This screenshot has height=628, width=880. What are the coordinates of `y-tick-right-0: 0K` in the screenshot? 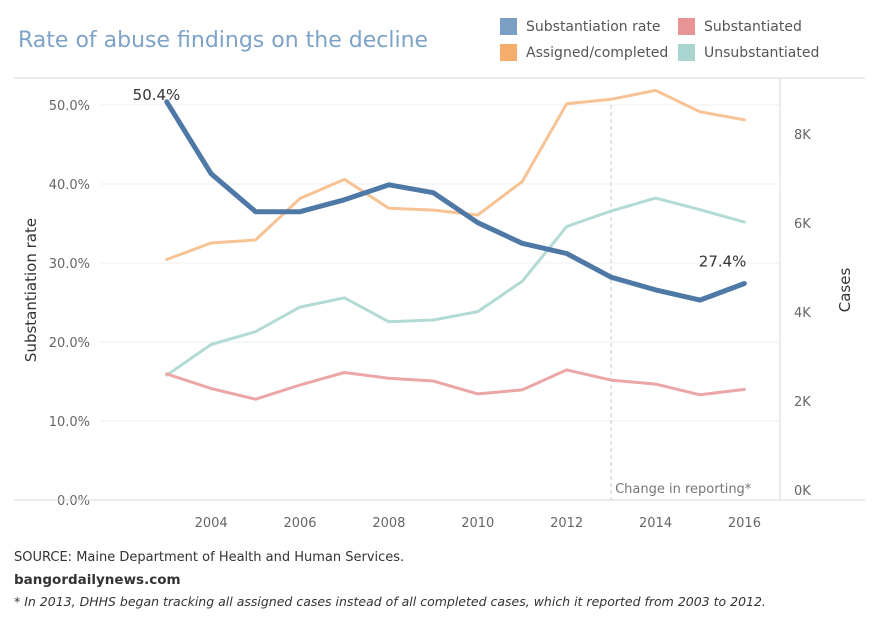 It's located at (802, 491).